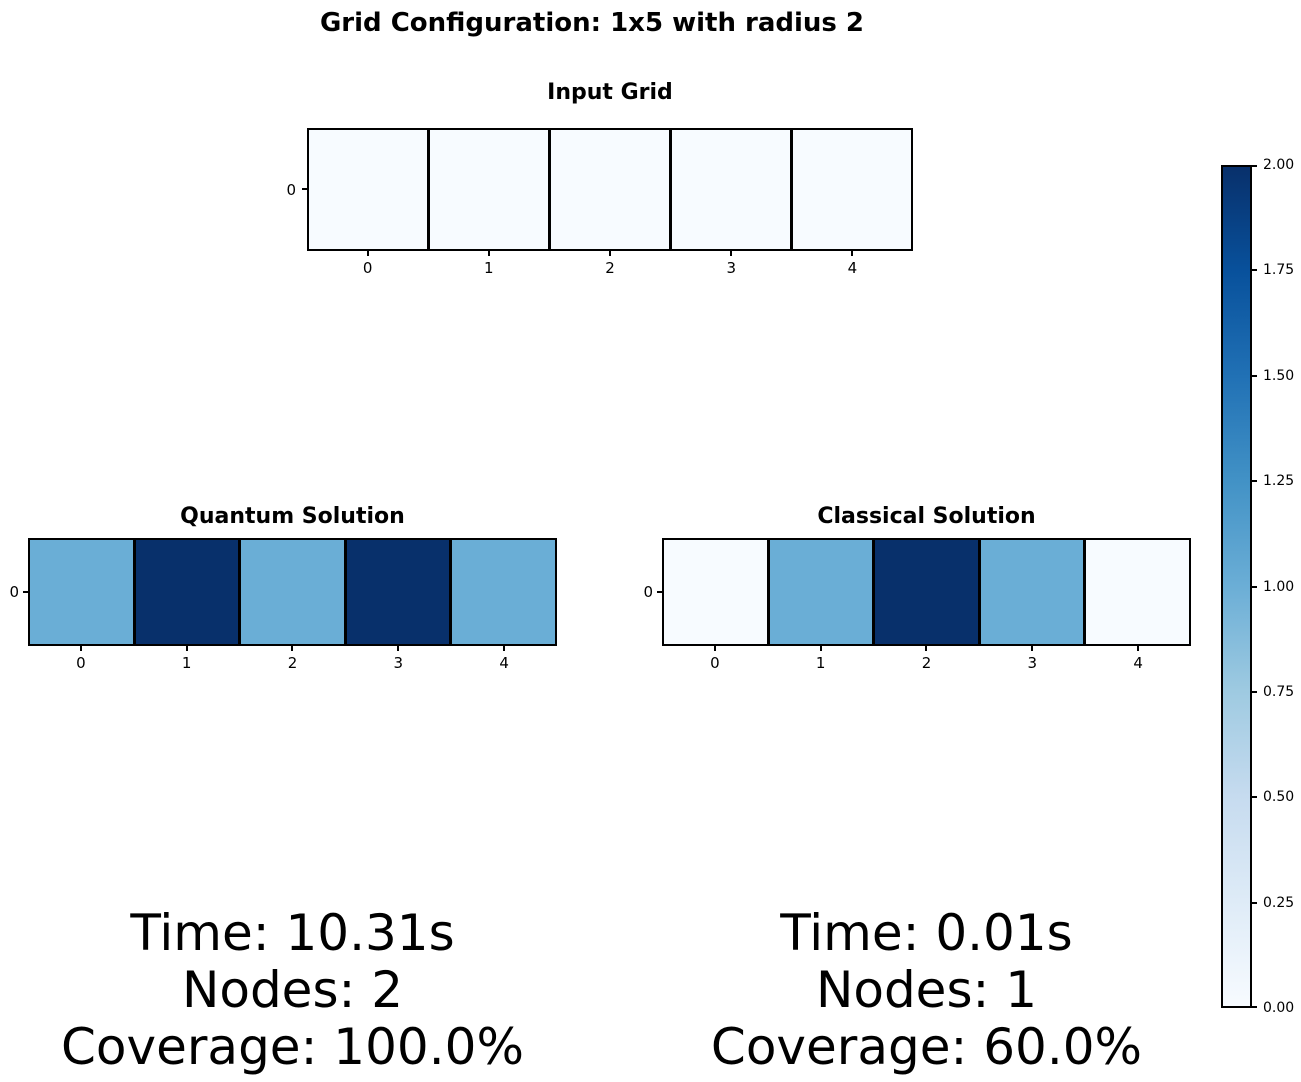  What do you see at coordinates (1279, 587) in the screenshot?
I see `colorbar-tick-label: 1.00` at bounding box center [1279, 587].